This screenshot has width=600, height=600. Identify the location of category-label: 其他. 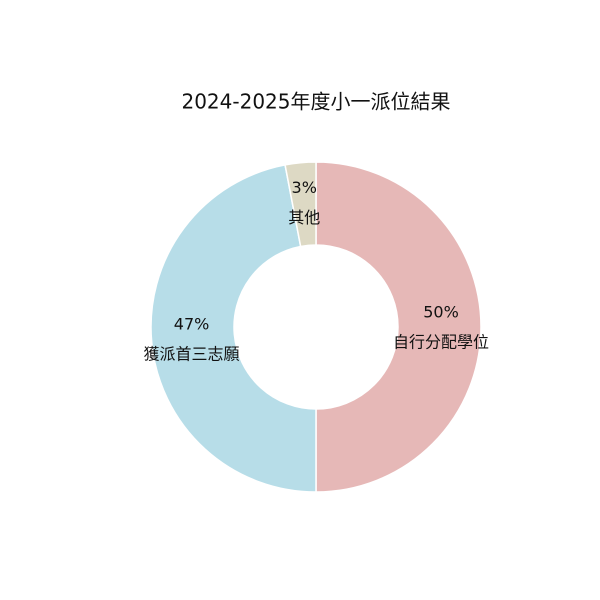
(304, 217).